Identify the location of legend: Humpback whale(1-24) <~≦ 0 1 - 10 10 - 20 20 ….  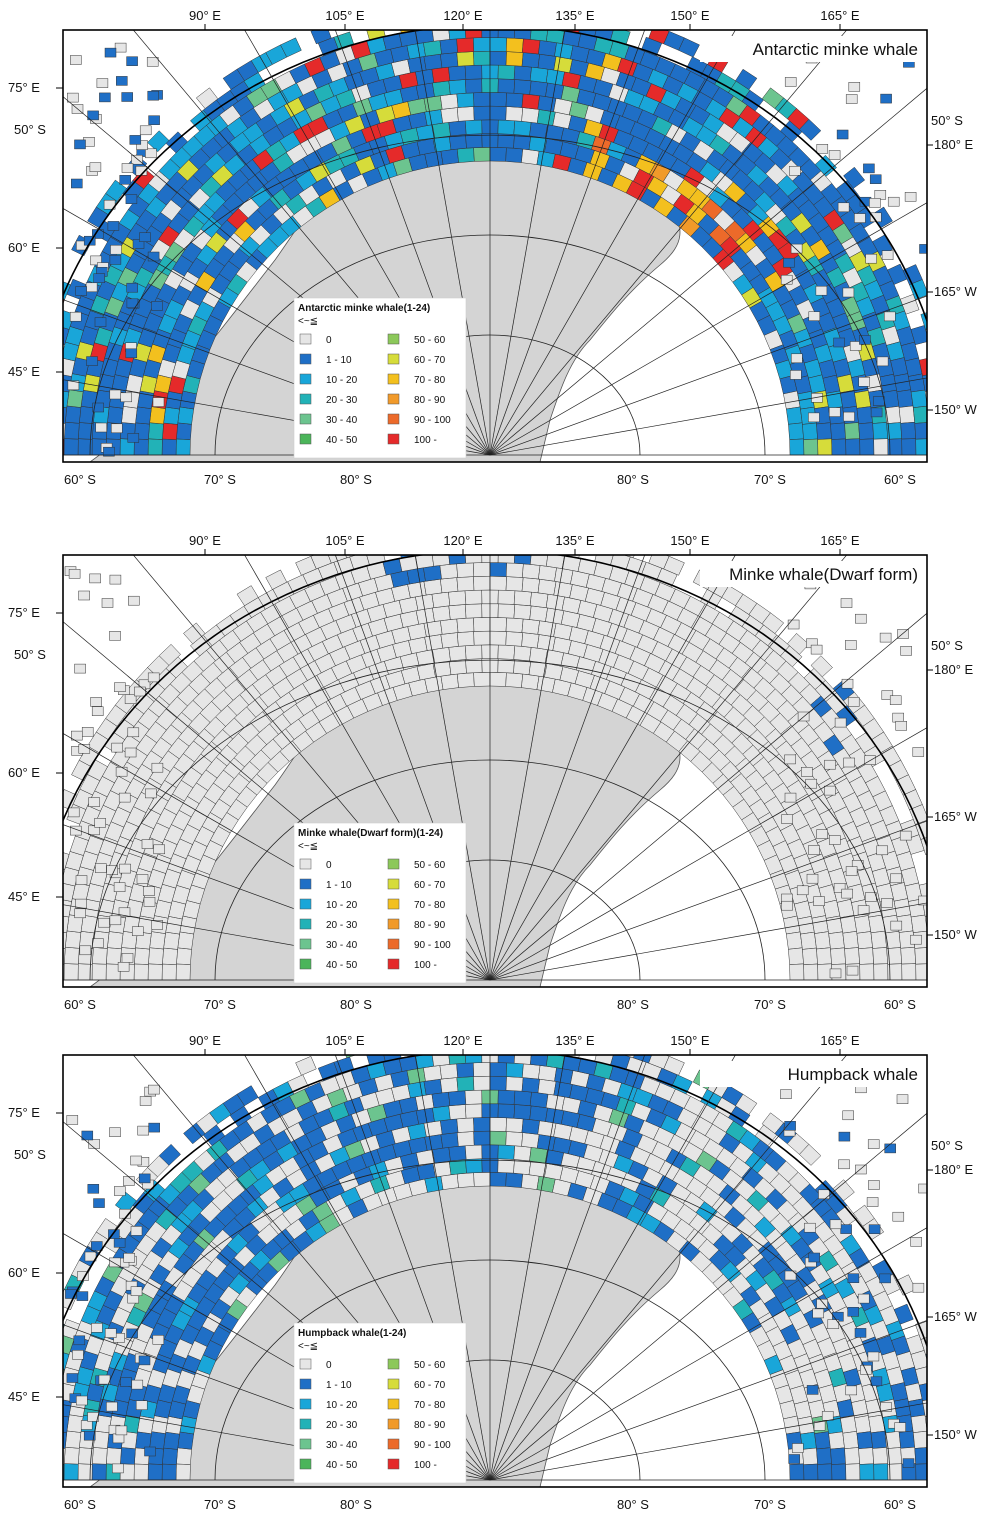
(380, 1403).